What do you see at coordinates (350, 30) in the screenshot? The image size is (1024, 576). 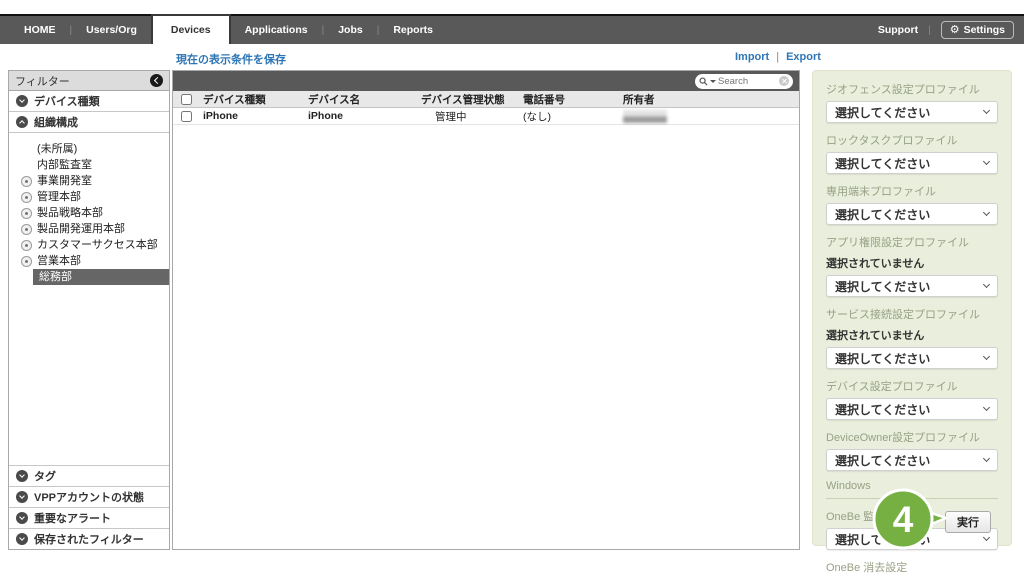 I see `tab-jobs: Jobs` at bounding box center [350, 30].